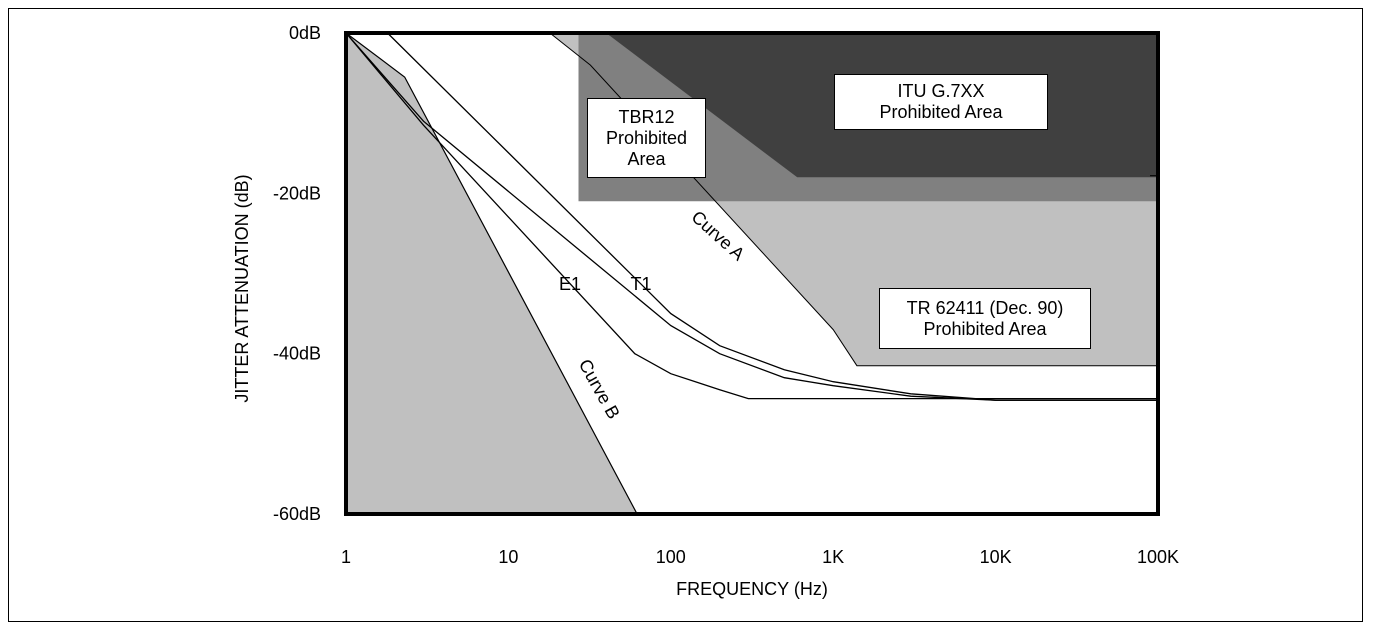  I want to click on tr62411-label-line: Prohibited Area, so click(985, 328).